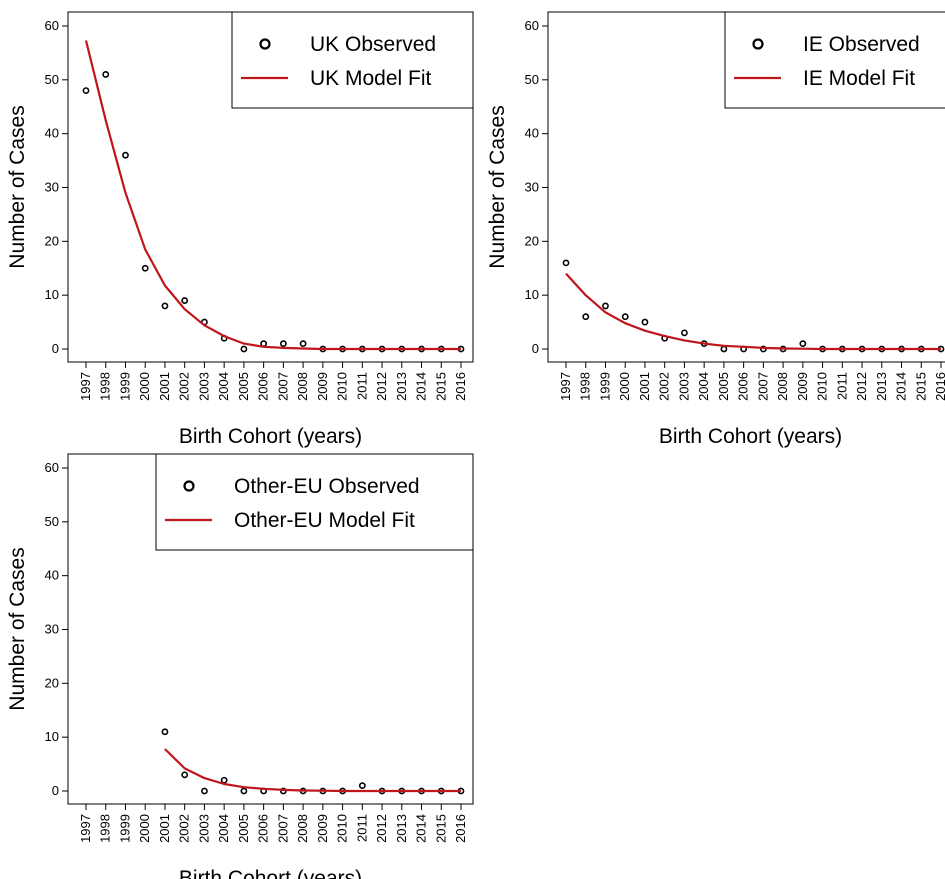 This screenshot has height=879, width=945. I want to click on legend-label: UK Observed, so click(373, 44).